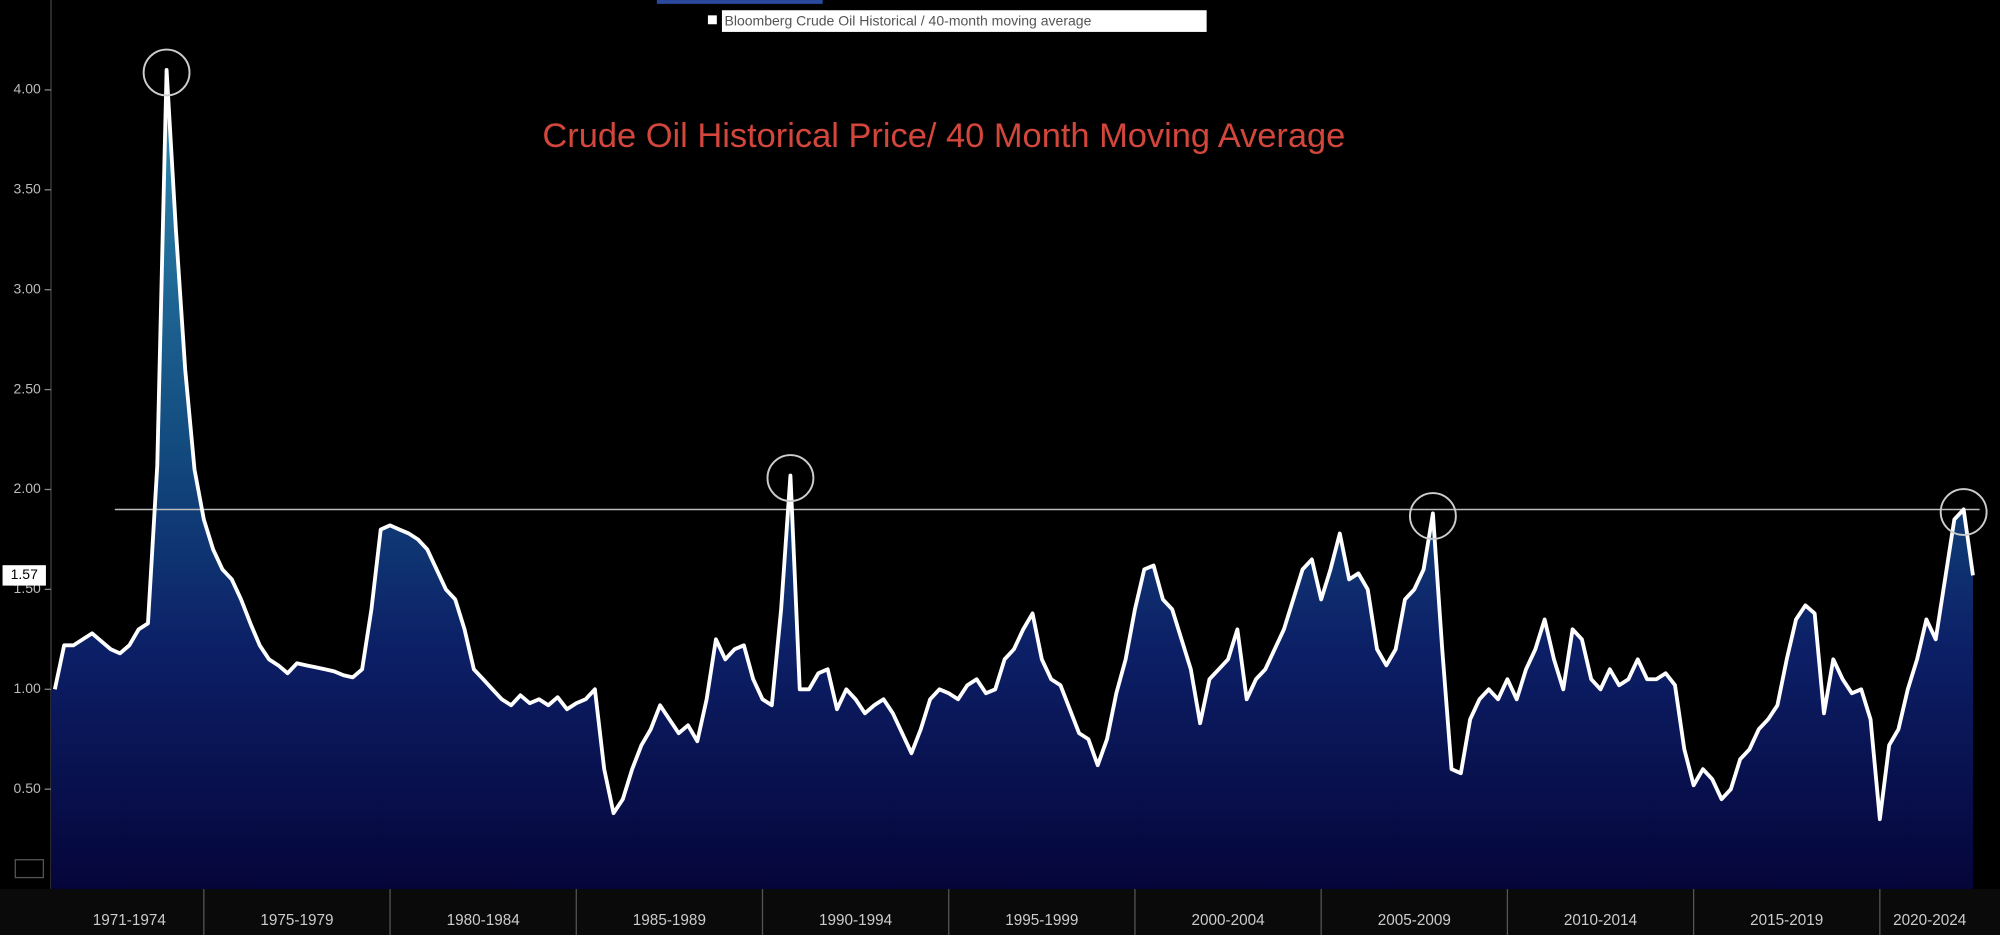  What do you see at coordinates (1041, 920) in the screenshot?
I see `x-tick-label: 1995-1999` at bounding box center [1041, 920].